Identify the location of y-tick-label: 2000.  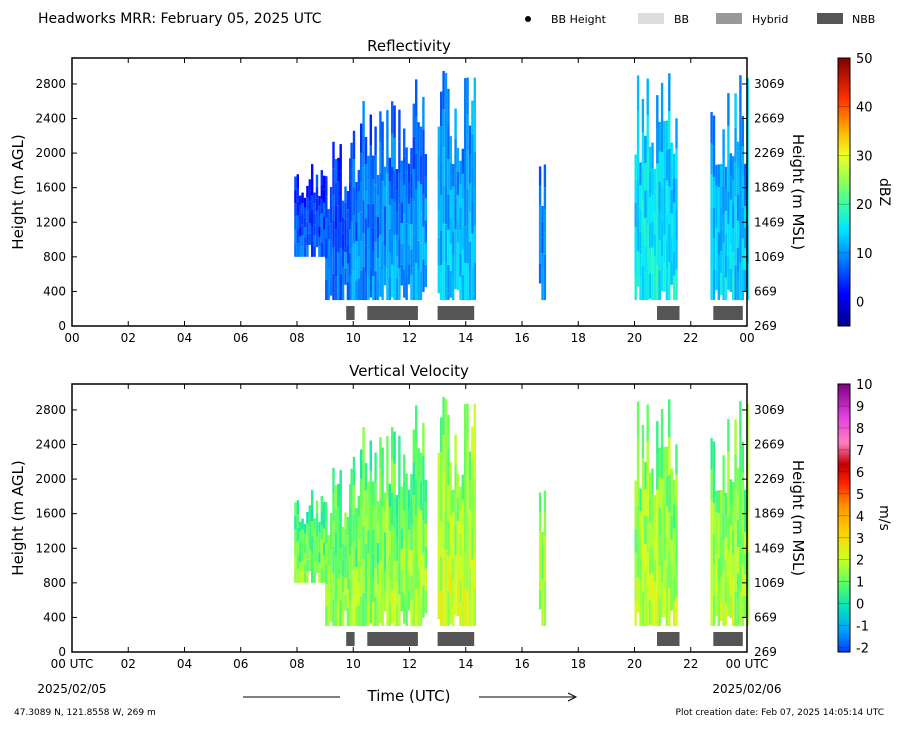
(50, 479).